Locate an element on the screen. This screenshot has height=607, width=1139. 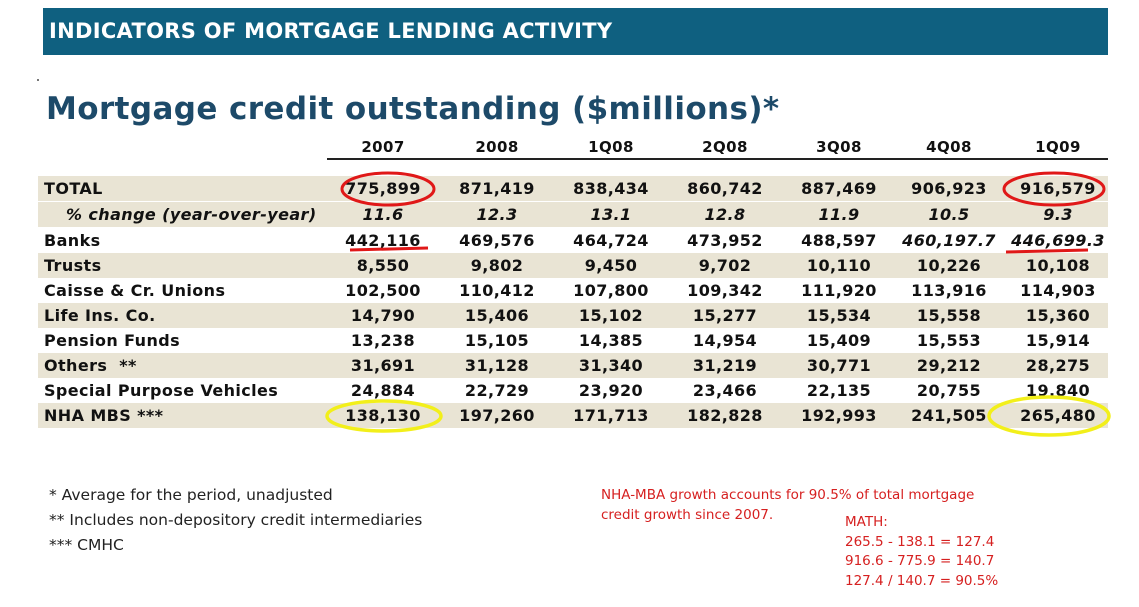
table-cell: 29,212 is located at coordinates (949, 365).